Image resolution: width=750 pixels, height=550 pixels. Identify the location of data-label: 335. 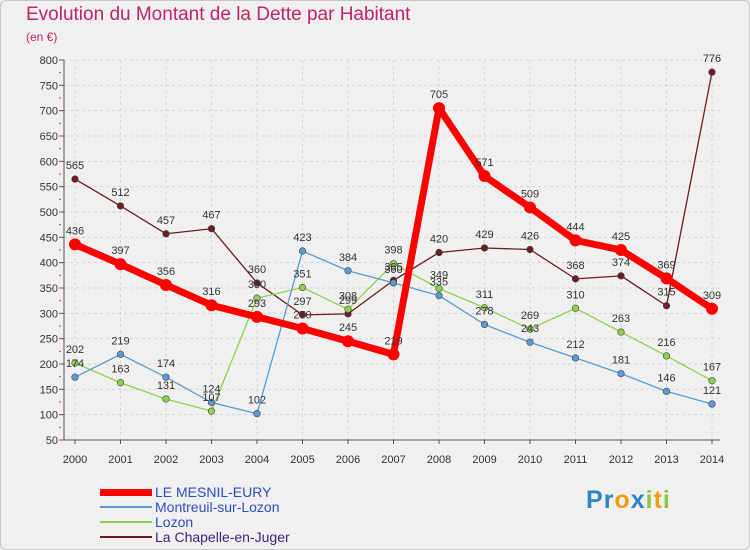
(439, 283).